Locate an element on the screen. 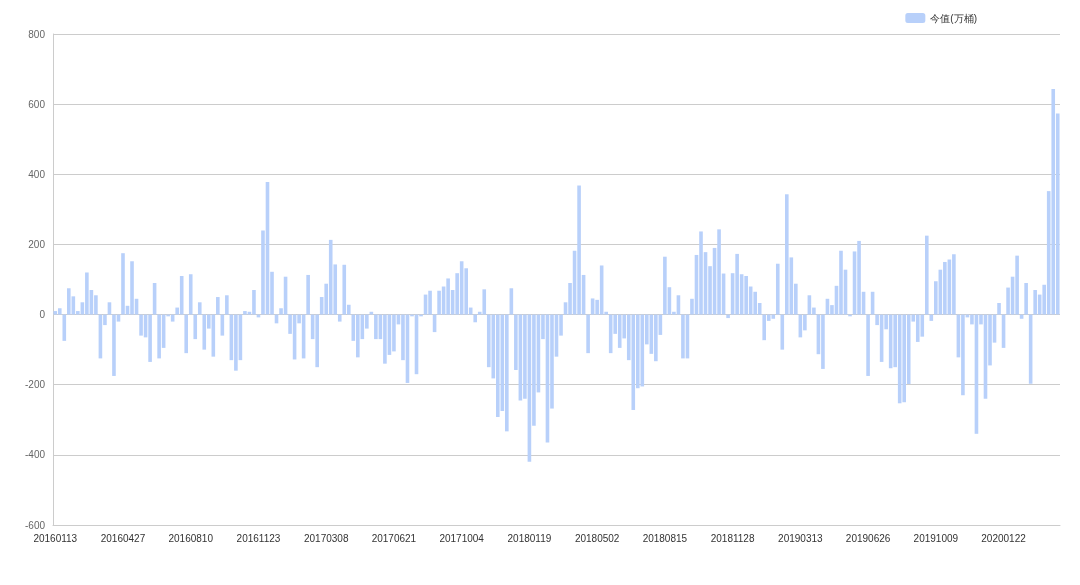 The image size is (1080, 585). x-tick-label: 20180502 is located at coordinates (597, 538).